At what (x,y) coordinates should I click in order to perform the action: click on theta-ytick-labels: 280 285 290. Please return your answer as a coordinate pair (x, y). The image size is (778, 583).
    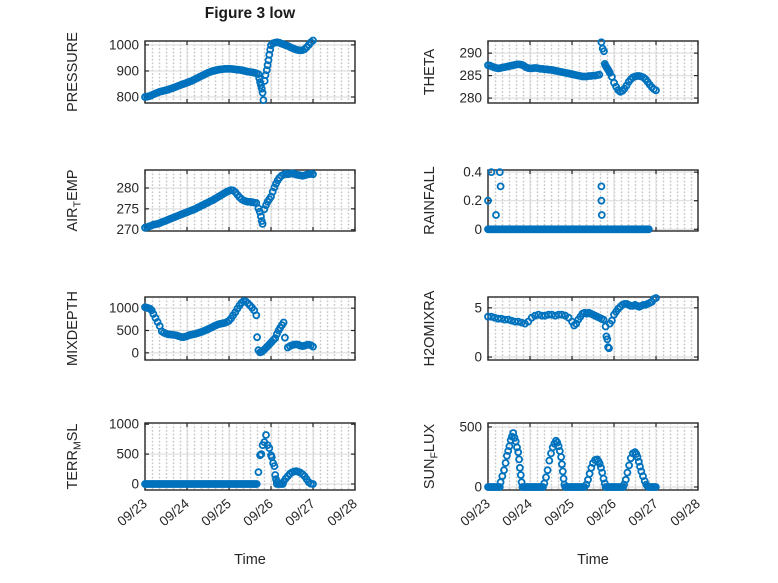
    Looking at the image, I should click on (470, 76).